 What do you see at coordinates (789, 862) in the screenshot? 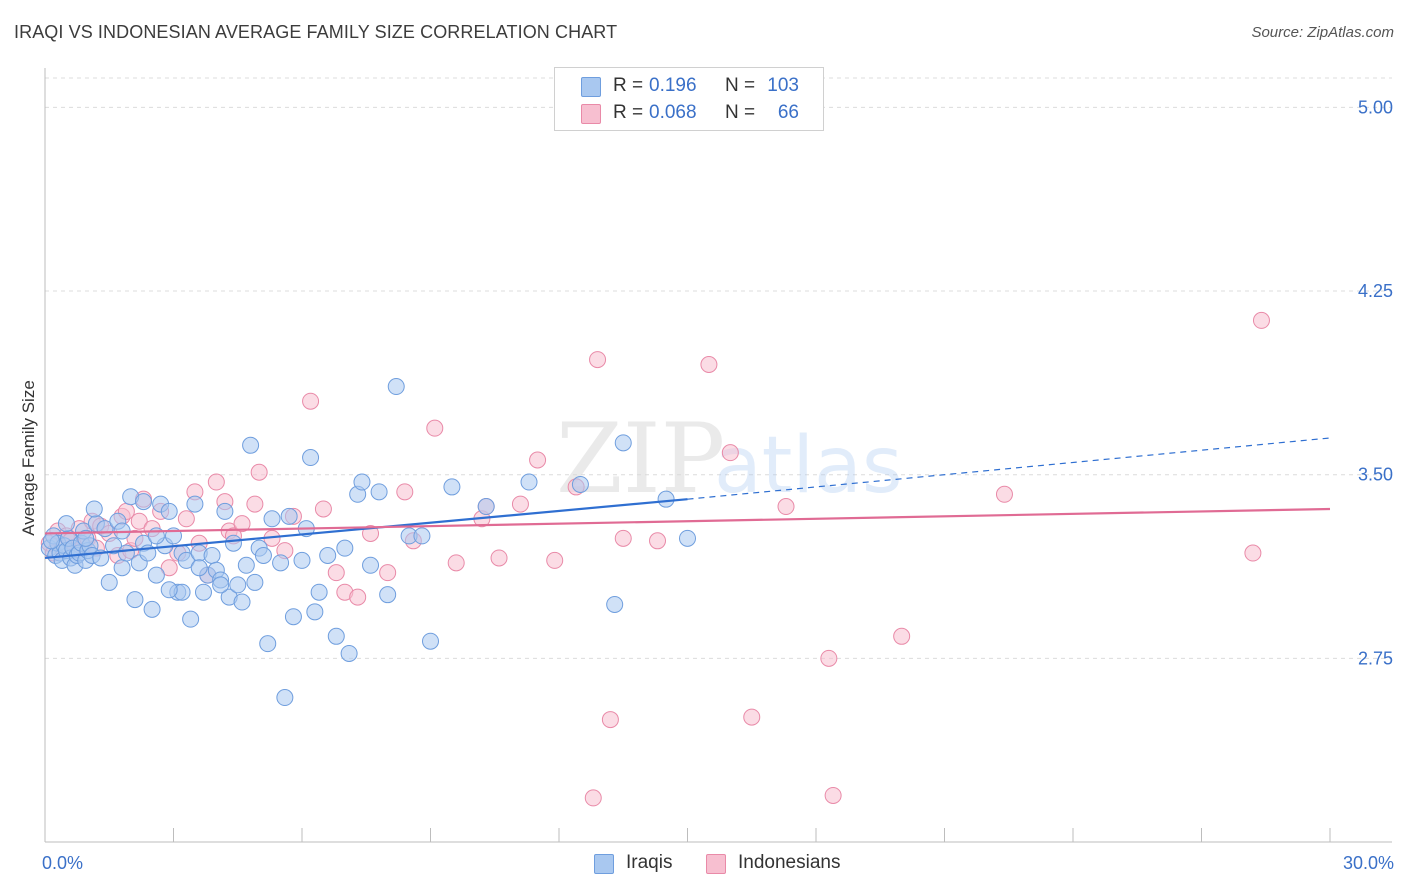
I see `bottom-legend-label: Indonesians` at bounding box center [789, 862].